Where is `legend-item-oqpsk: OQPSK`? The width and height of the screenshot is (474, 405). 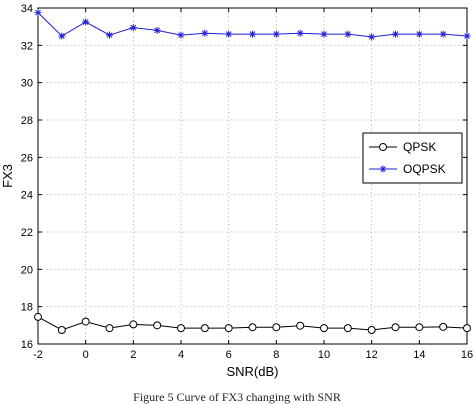 legend-item-oqpsk: OQPSK is located at coordinates (407, 169).